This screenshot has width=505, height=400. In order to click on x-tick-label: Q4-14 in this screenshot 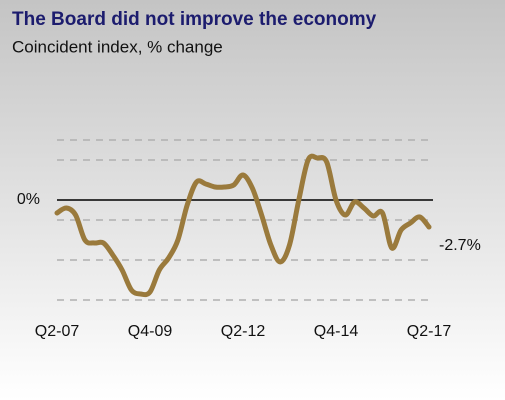, I will do `click(336, 331)`.